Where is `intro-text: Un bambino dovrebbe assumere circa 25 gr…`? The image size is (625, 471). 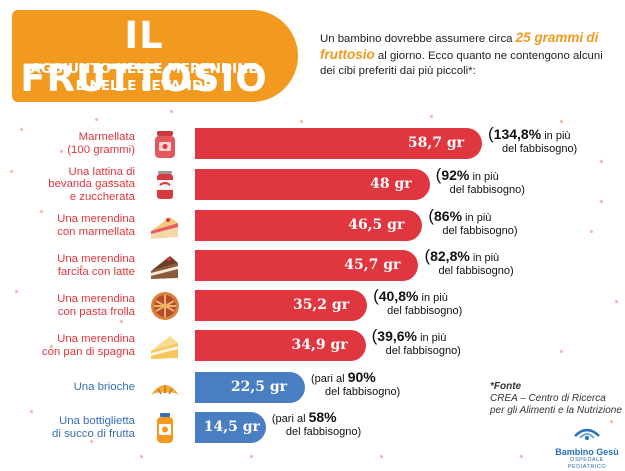 intro-text: Un bambino dovrebbe assumere circa 25 gr… is located at coordinates (461, 53).